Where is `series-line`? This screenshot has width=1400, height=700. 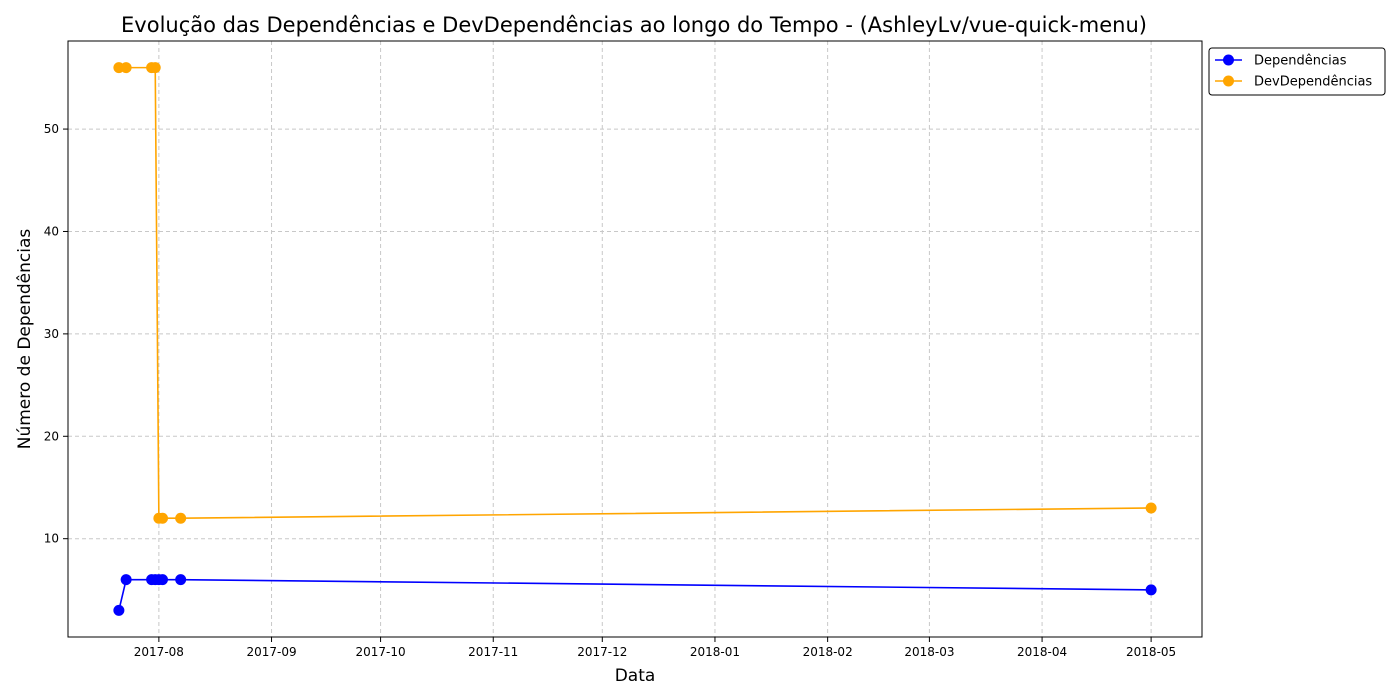 series-line is located at coordinates (635, 594).